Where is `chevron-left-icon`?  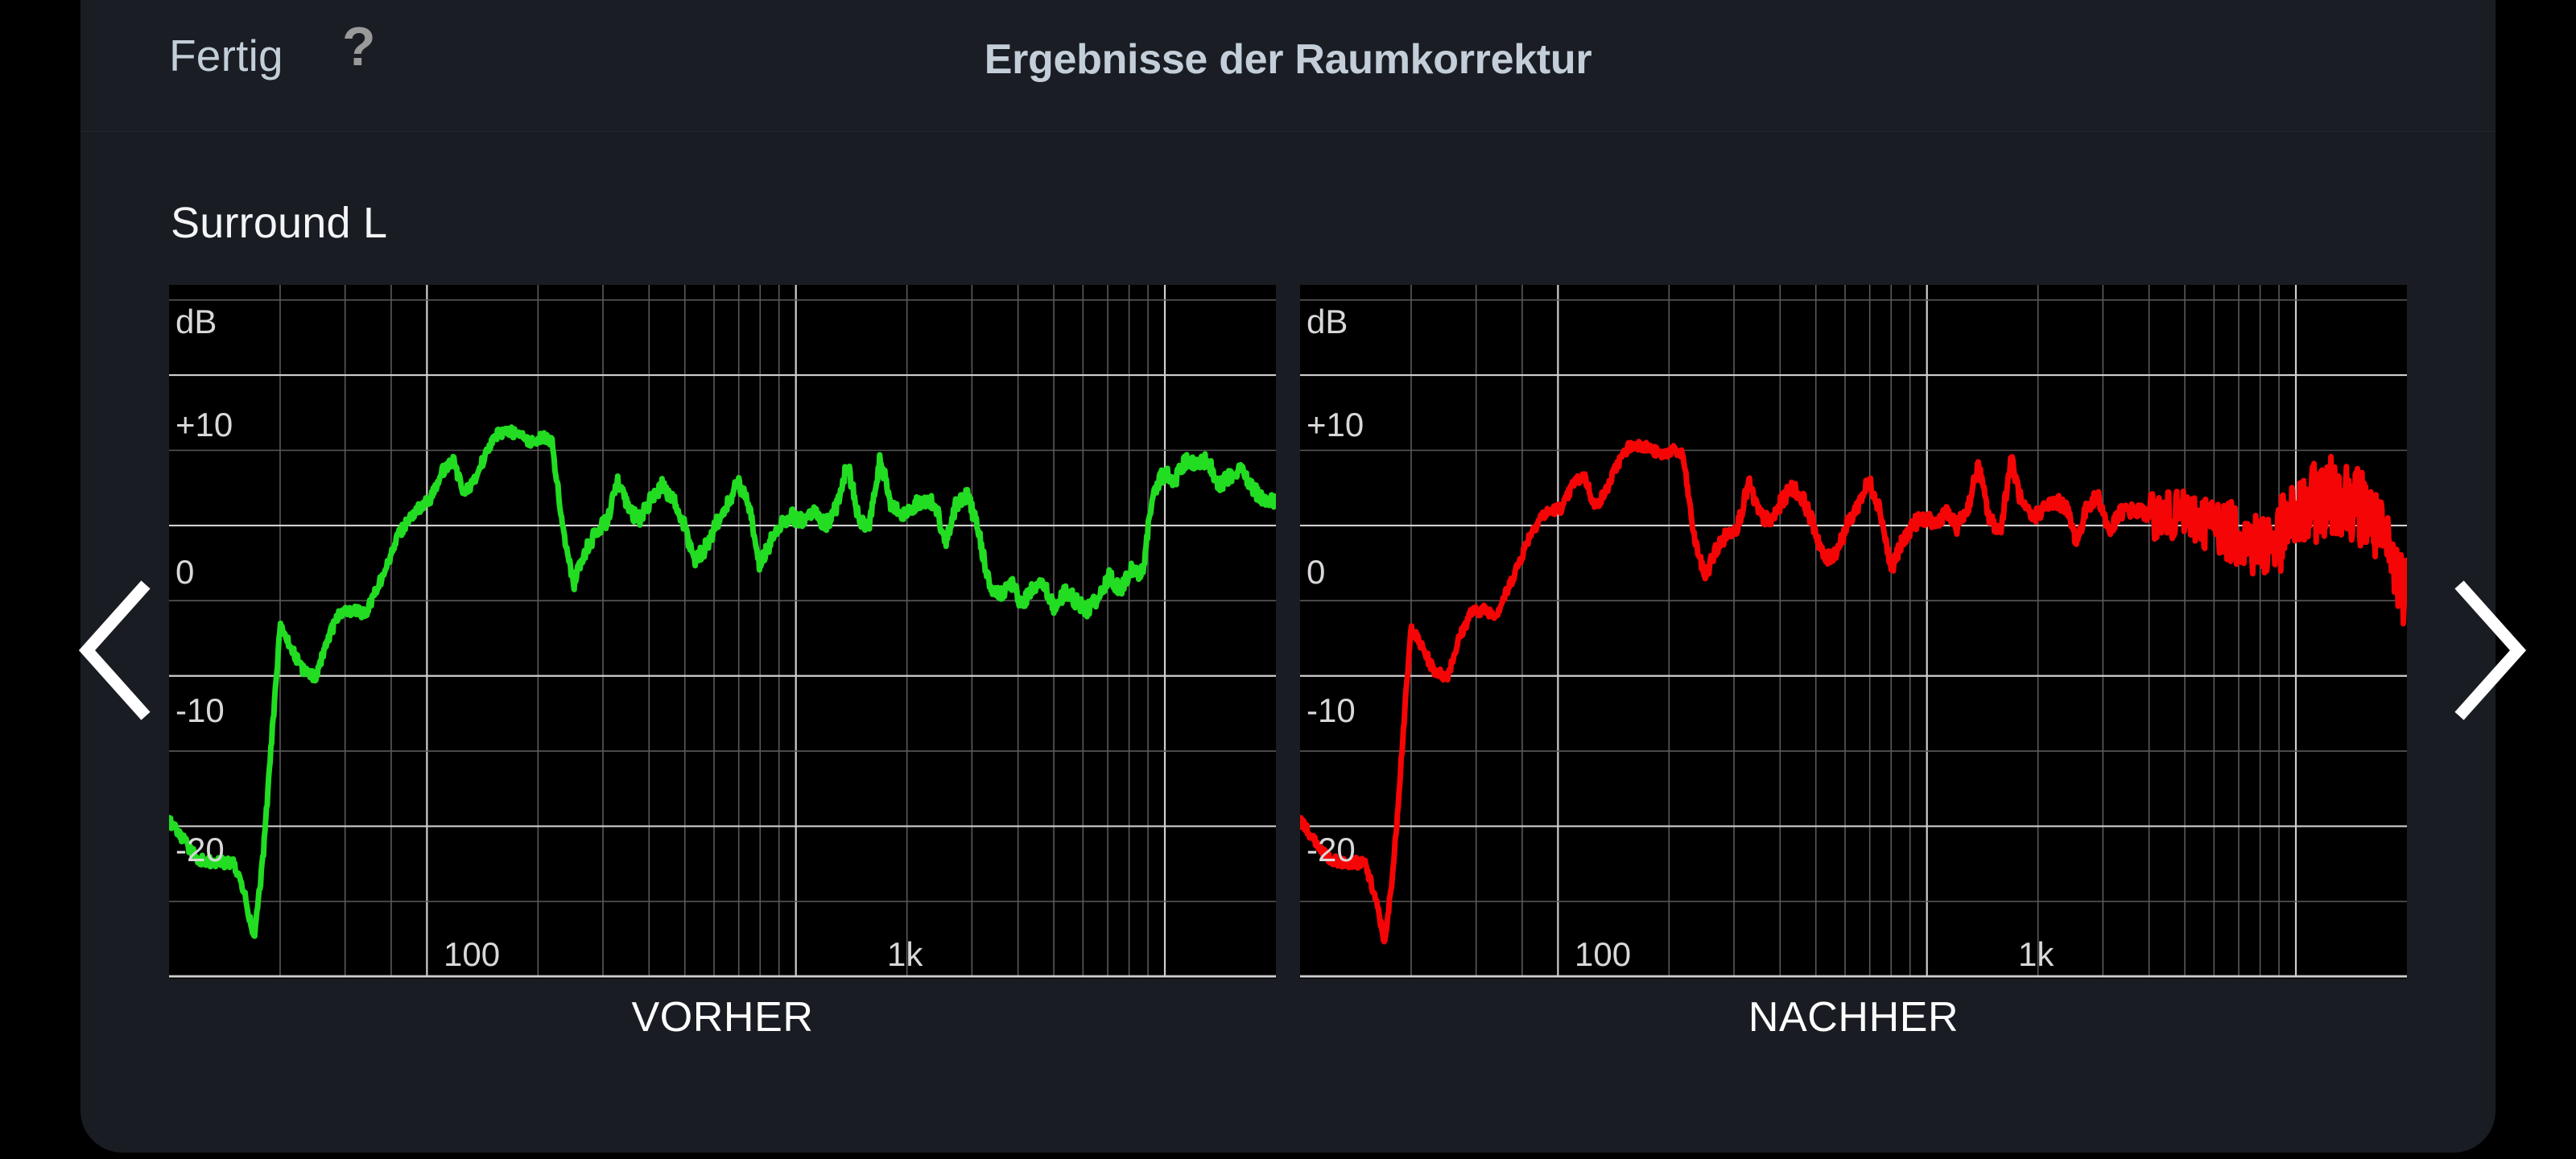
chevron-left-icon is located at coordinates (115, 650).